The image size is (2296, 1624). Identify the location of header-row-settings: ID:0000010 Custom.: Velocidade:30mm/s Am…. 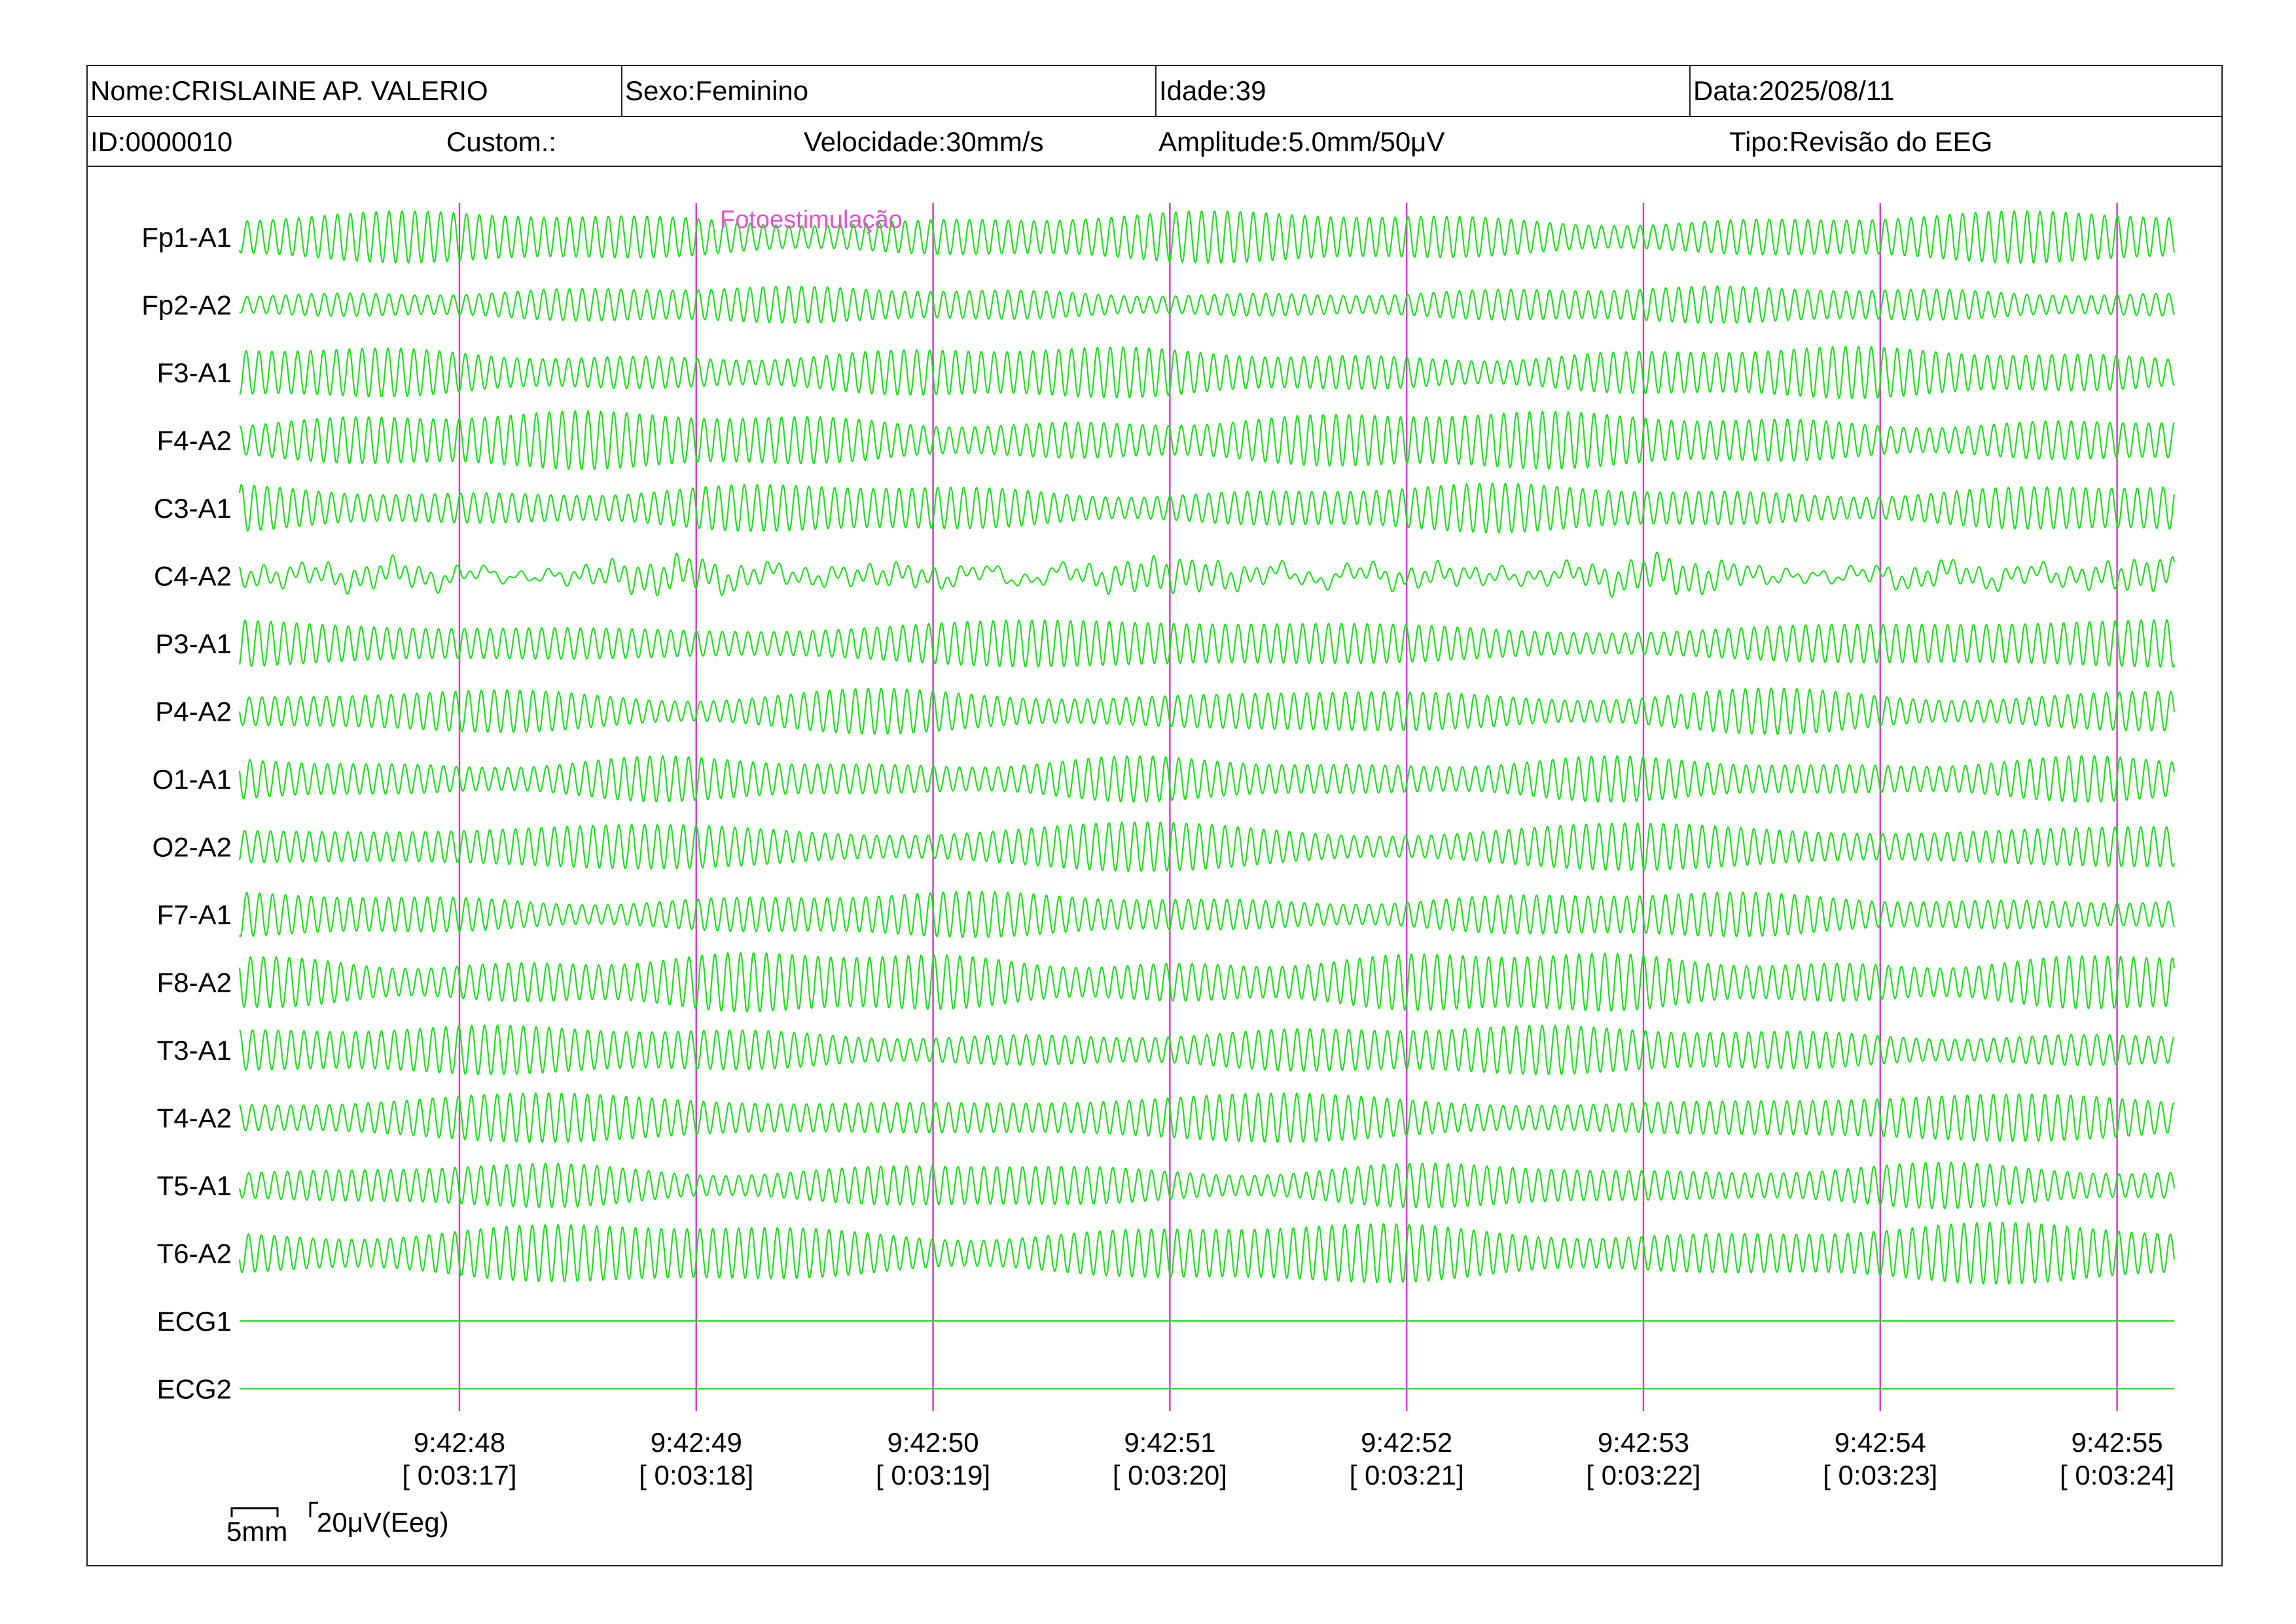
(1154, 142).